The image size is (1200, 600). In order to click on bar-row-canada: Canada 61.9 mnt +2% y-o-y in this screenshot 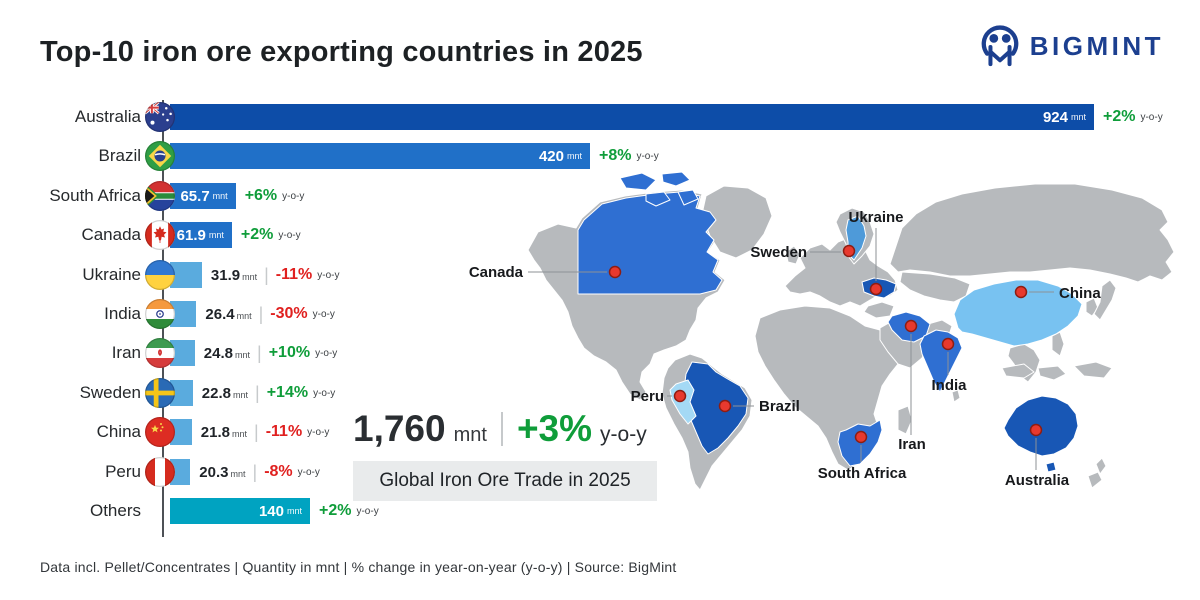, I will do `click(600, 235)`.